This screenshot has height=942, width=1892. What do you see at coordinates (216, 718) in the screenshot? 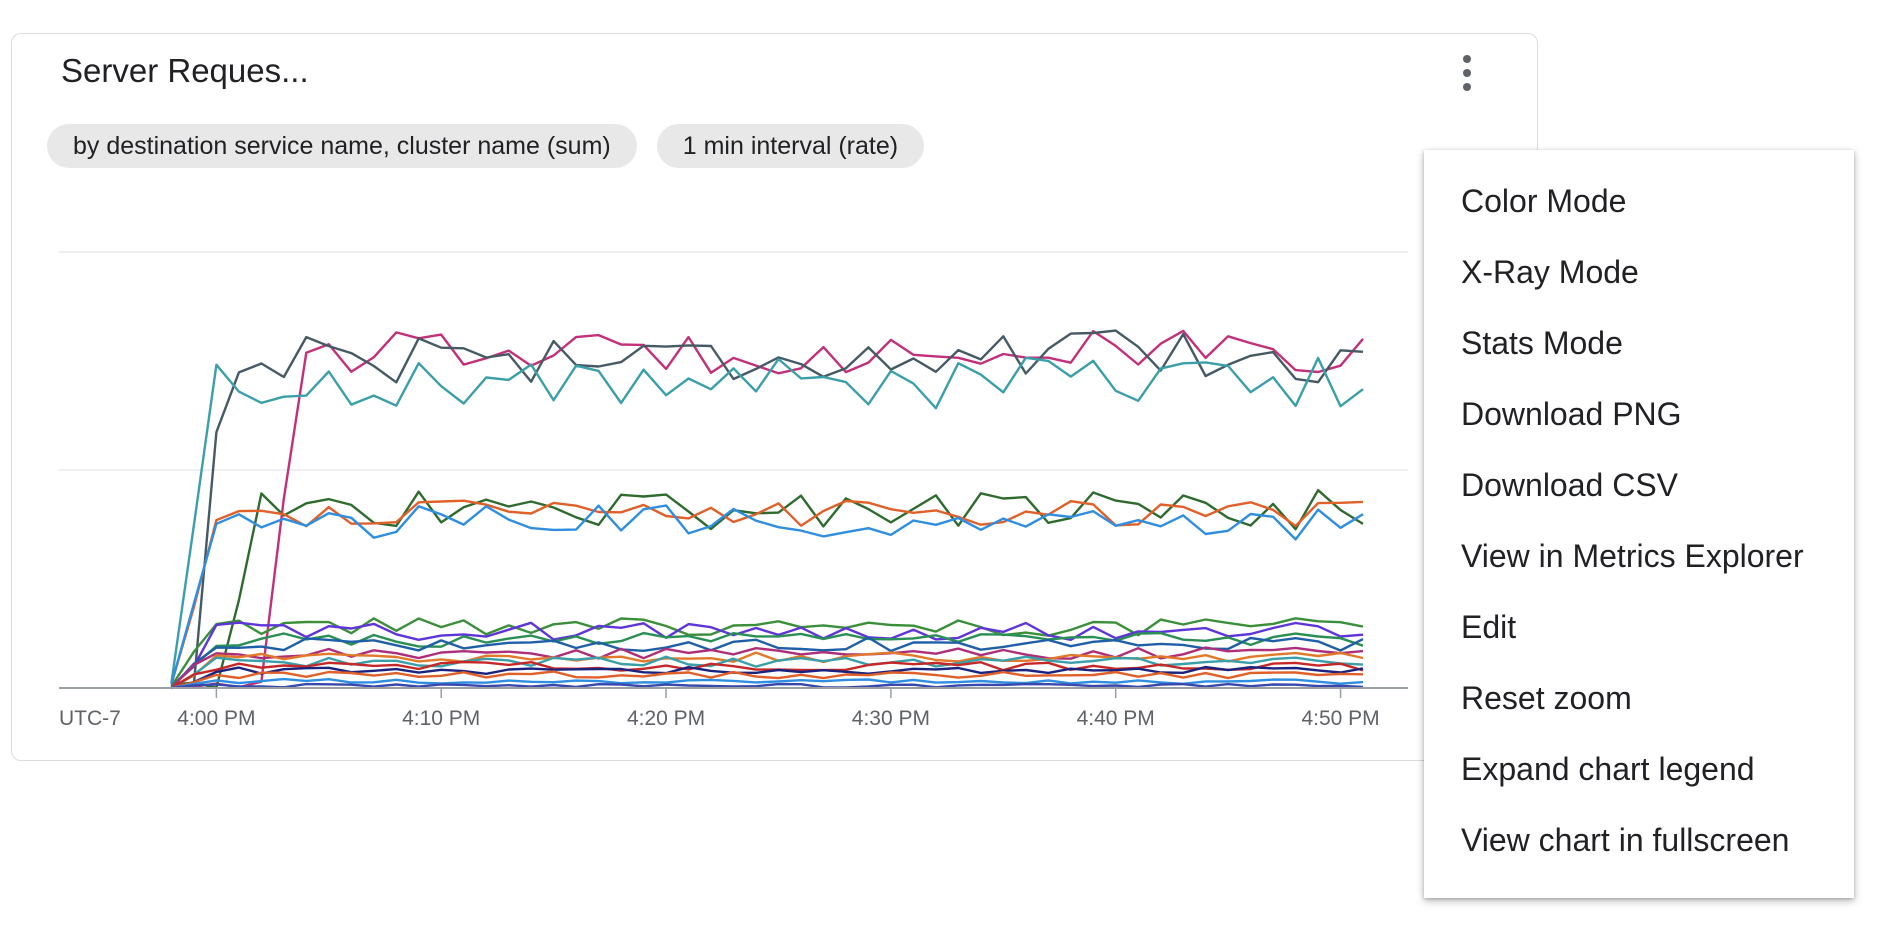
I see `x-tick-label: 4:00 PM` at bounding box center [216, 718].